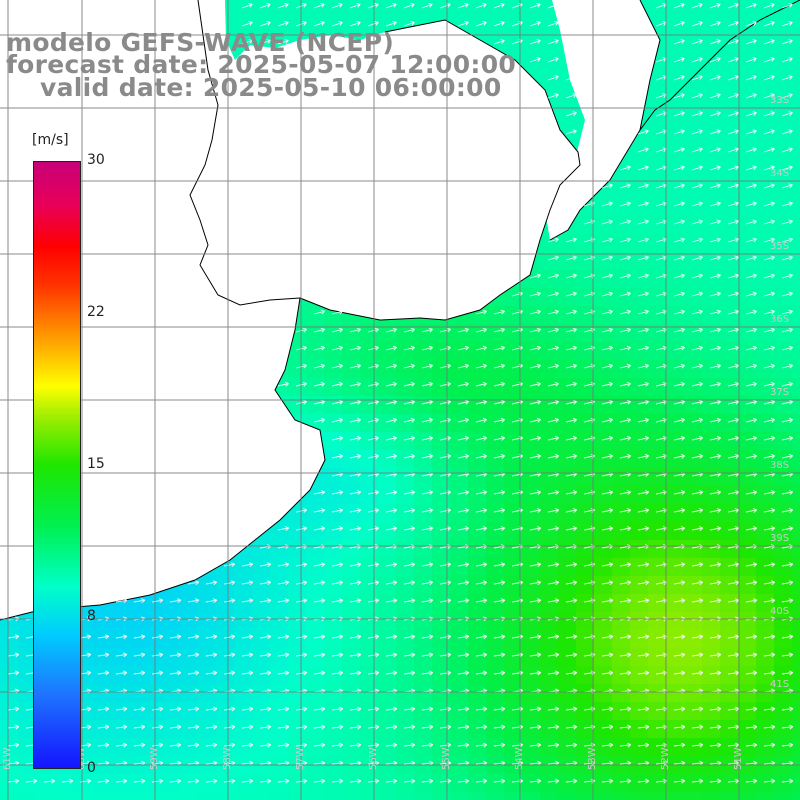 The image size is (800, 800). What do you see at coordinates (592, 758) in the screenshot?
I see `longitude-label: 53W` at bounding box center [592, 758].